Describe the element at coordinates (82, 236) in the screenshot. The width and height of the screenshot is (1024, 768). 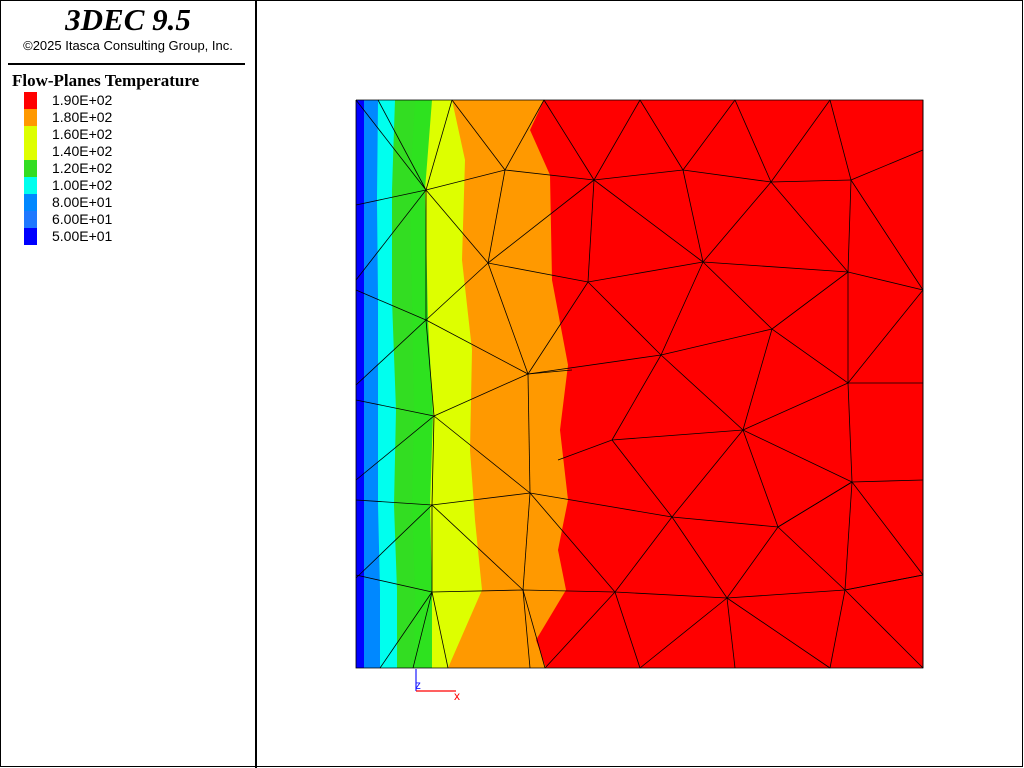
I see `legend-label: 5.00E+01` at that location.